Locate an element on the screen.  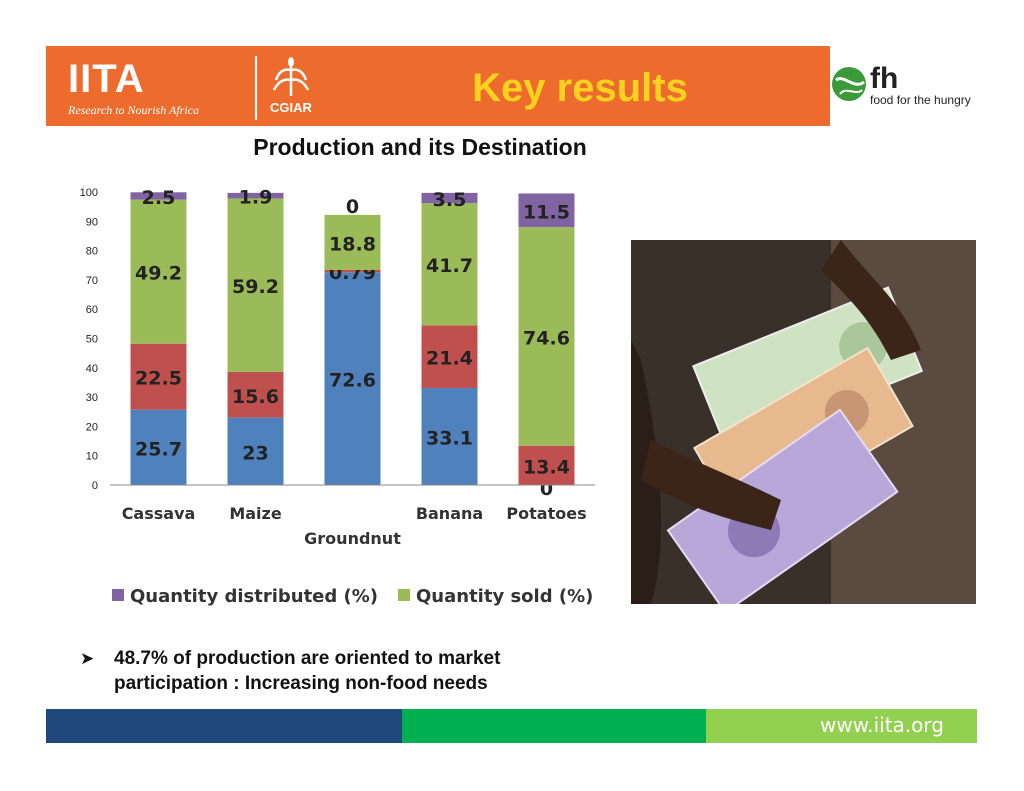
fh-logo-text: fh is located at coordinates (884, 78).